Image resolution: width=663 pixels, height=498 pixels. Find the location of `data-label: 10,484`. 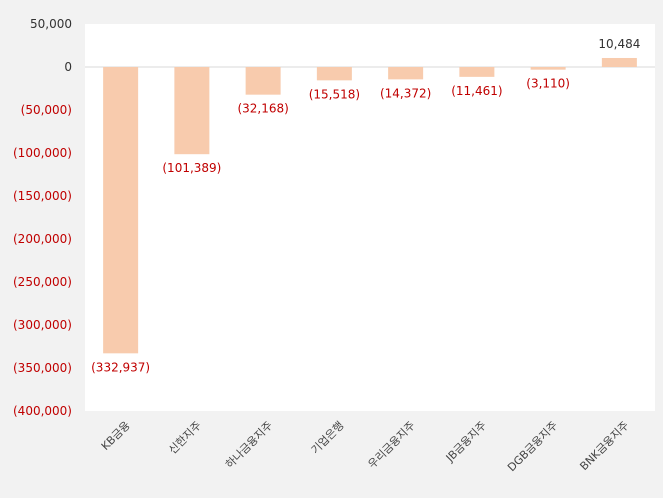

data-label: 10,484 is located at coordinates (619, 44).